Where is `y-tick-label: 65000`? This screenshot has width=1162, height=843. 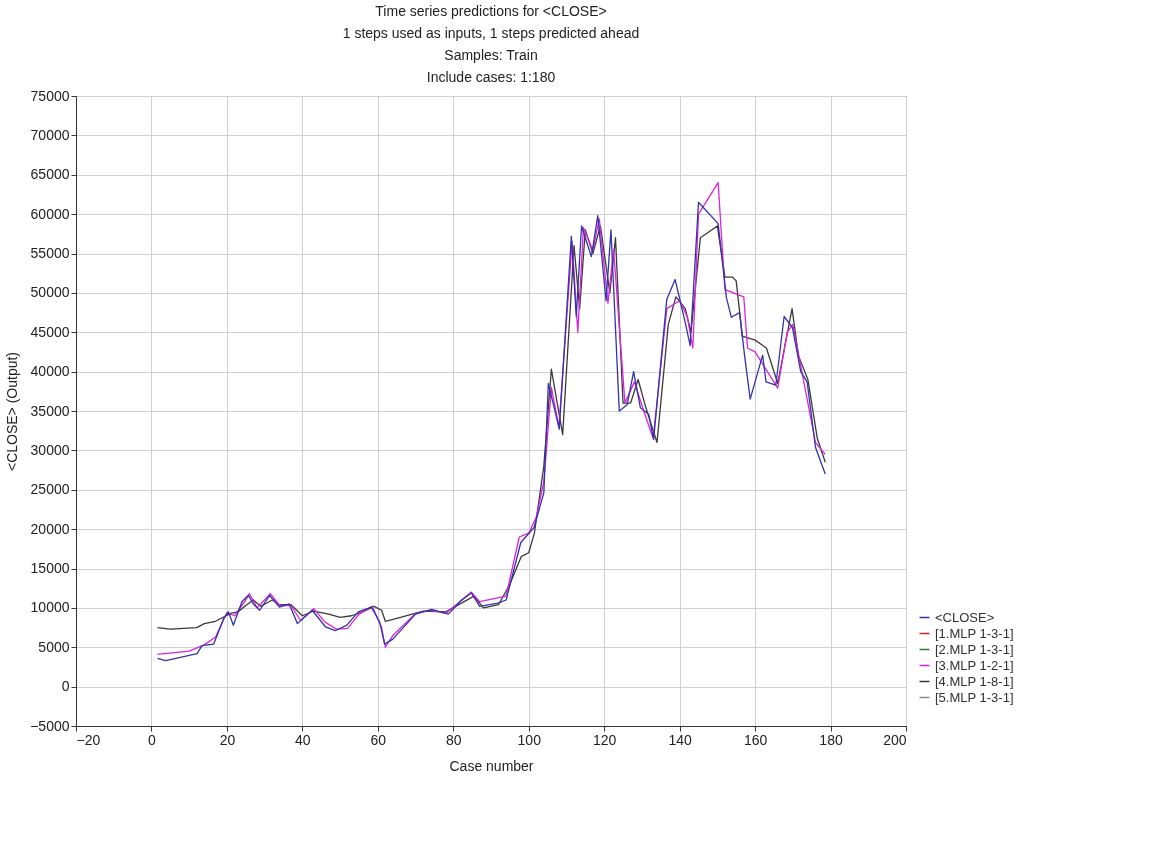
y-tick-label: 65000 is located at coordinates (50, 174).